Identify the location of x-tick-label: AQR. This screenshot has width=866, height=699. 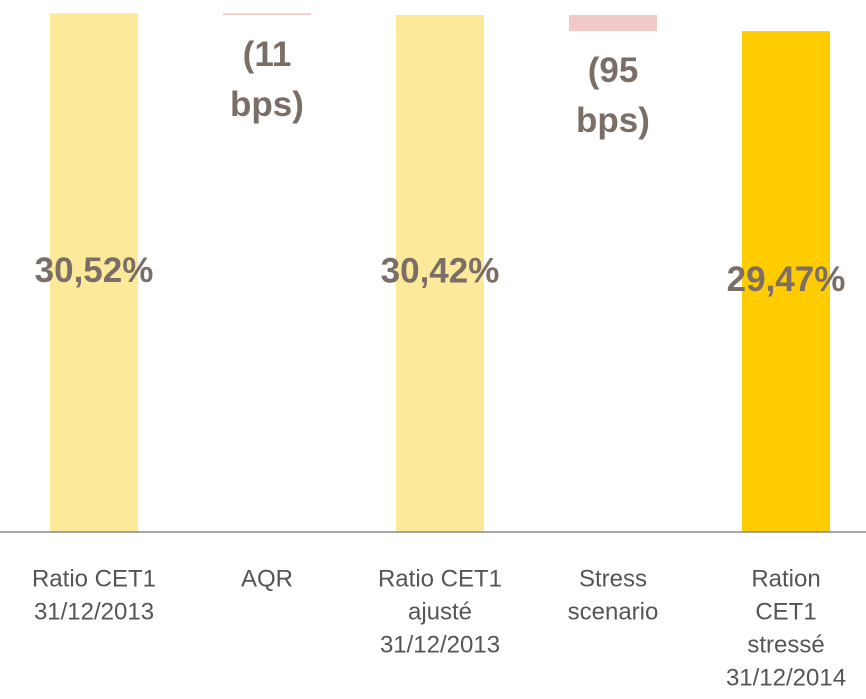
(267, 578).